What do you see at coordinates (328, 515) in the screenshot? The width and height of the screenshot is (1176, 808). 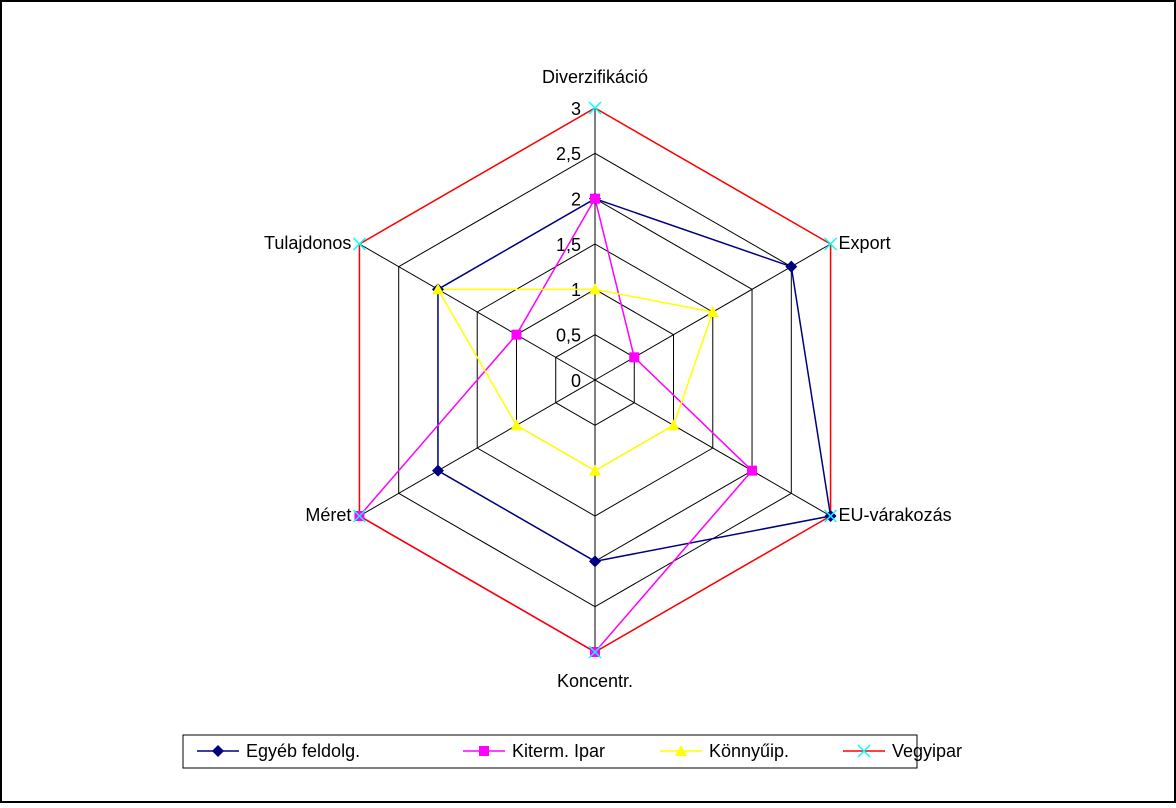 I see `category-label: Méret` at bounding box center [328, 515].